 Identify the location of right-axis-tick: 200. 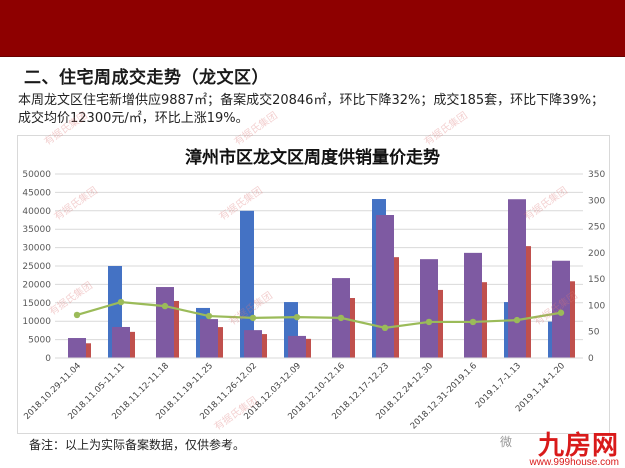
(596, 254).